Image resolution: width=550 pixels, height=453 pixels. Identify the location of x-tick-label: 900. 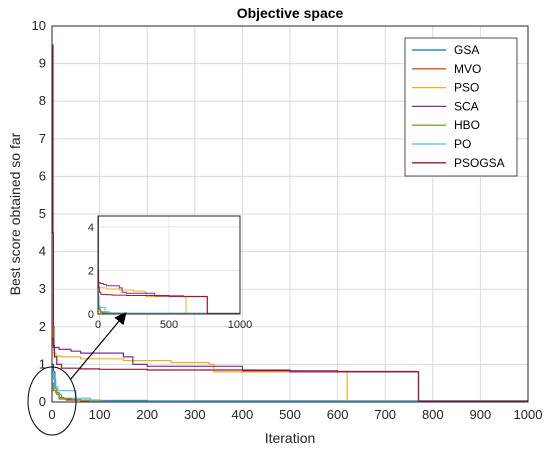
(481, 414).